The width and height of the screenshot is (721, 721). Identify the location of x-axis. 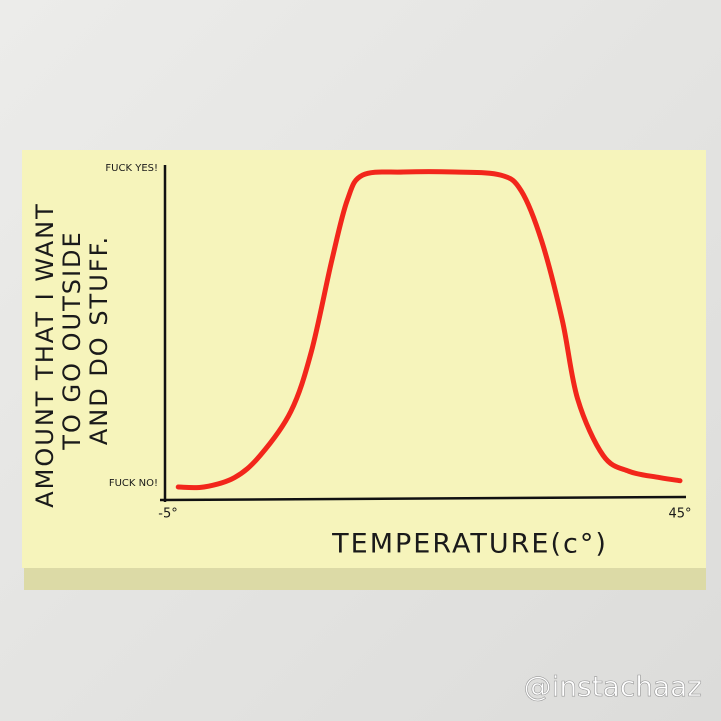
(423, 498).